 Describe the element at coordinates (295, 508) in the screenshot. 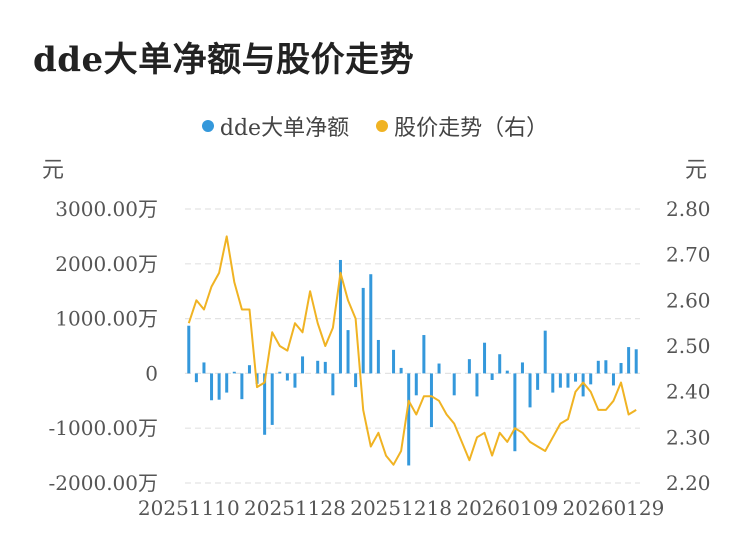

I see `x-tick-label: 20251128` at that location.